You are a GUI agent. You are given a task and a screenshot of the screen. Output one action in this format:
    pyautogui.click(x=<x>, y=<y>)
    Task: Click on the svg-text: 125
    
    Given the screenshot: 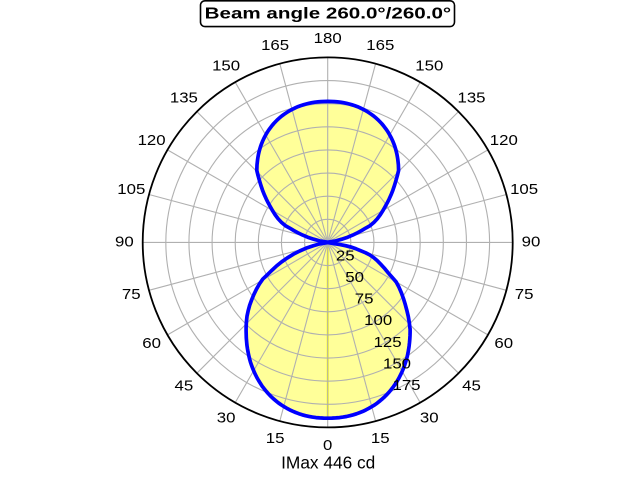 What is the action you would take?
    pyautogui.click(x=388, y=343)
    